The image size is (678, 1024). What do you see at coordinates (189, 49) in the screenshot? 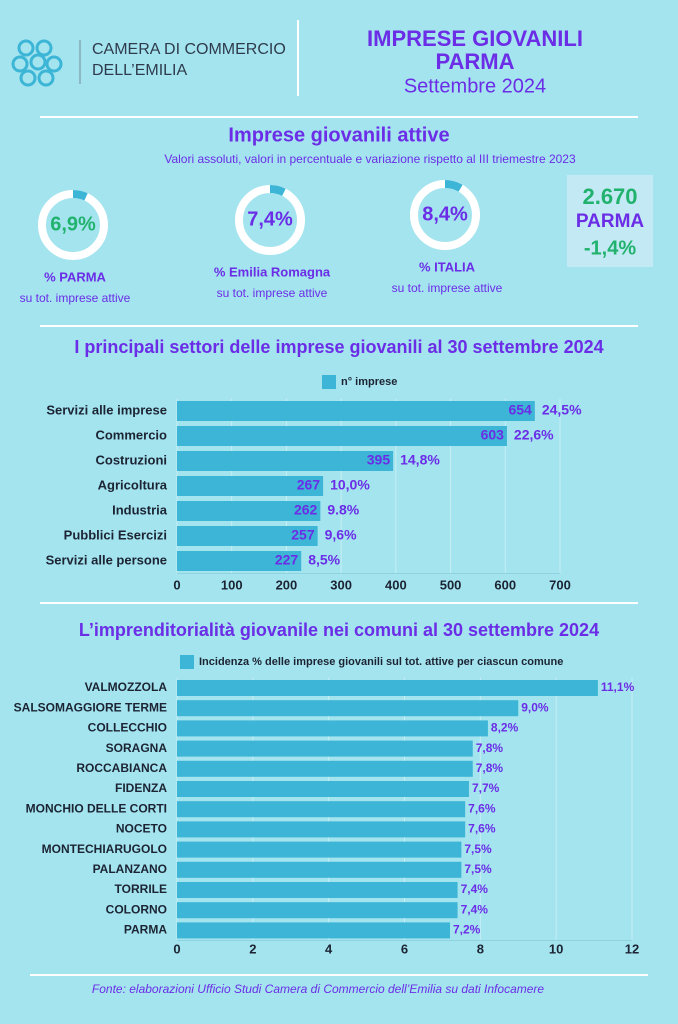
I see `org-name: CAMERA DI COMMERCIO` at bounding box center [189, 49].